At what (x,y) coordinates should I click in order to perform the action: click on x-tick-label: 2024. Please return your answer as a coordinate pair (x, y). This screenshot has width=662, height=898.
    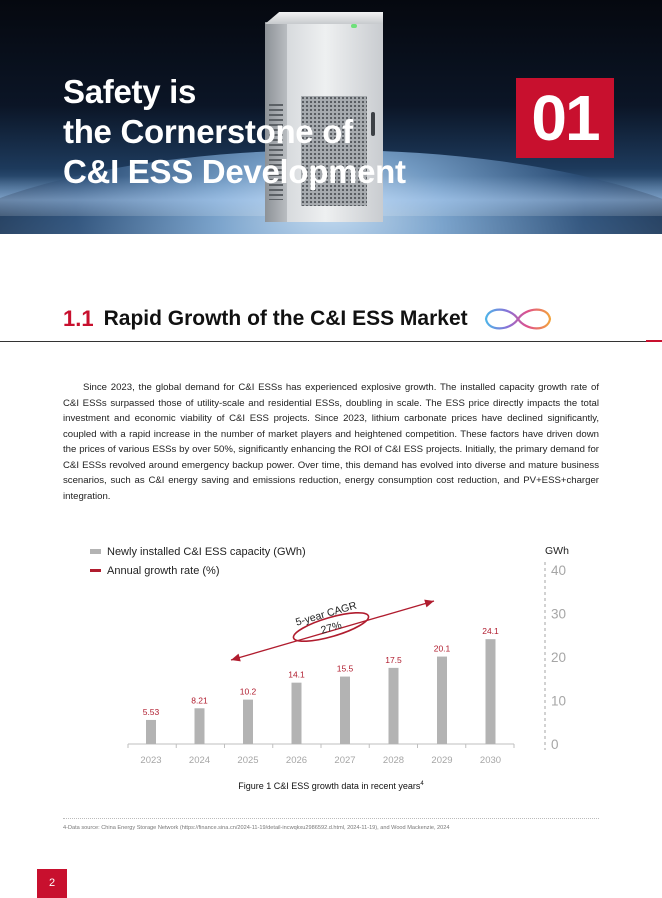
    Looking at the image, I should click on (199, 760).